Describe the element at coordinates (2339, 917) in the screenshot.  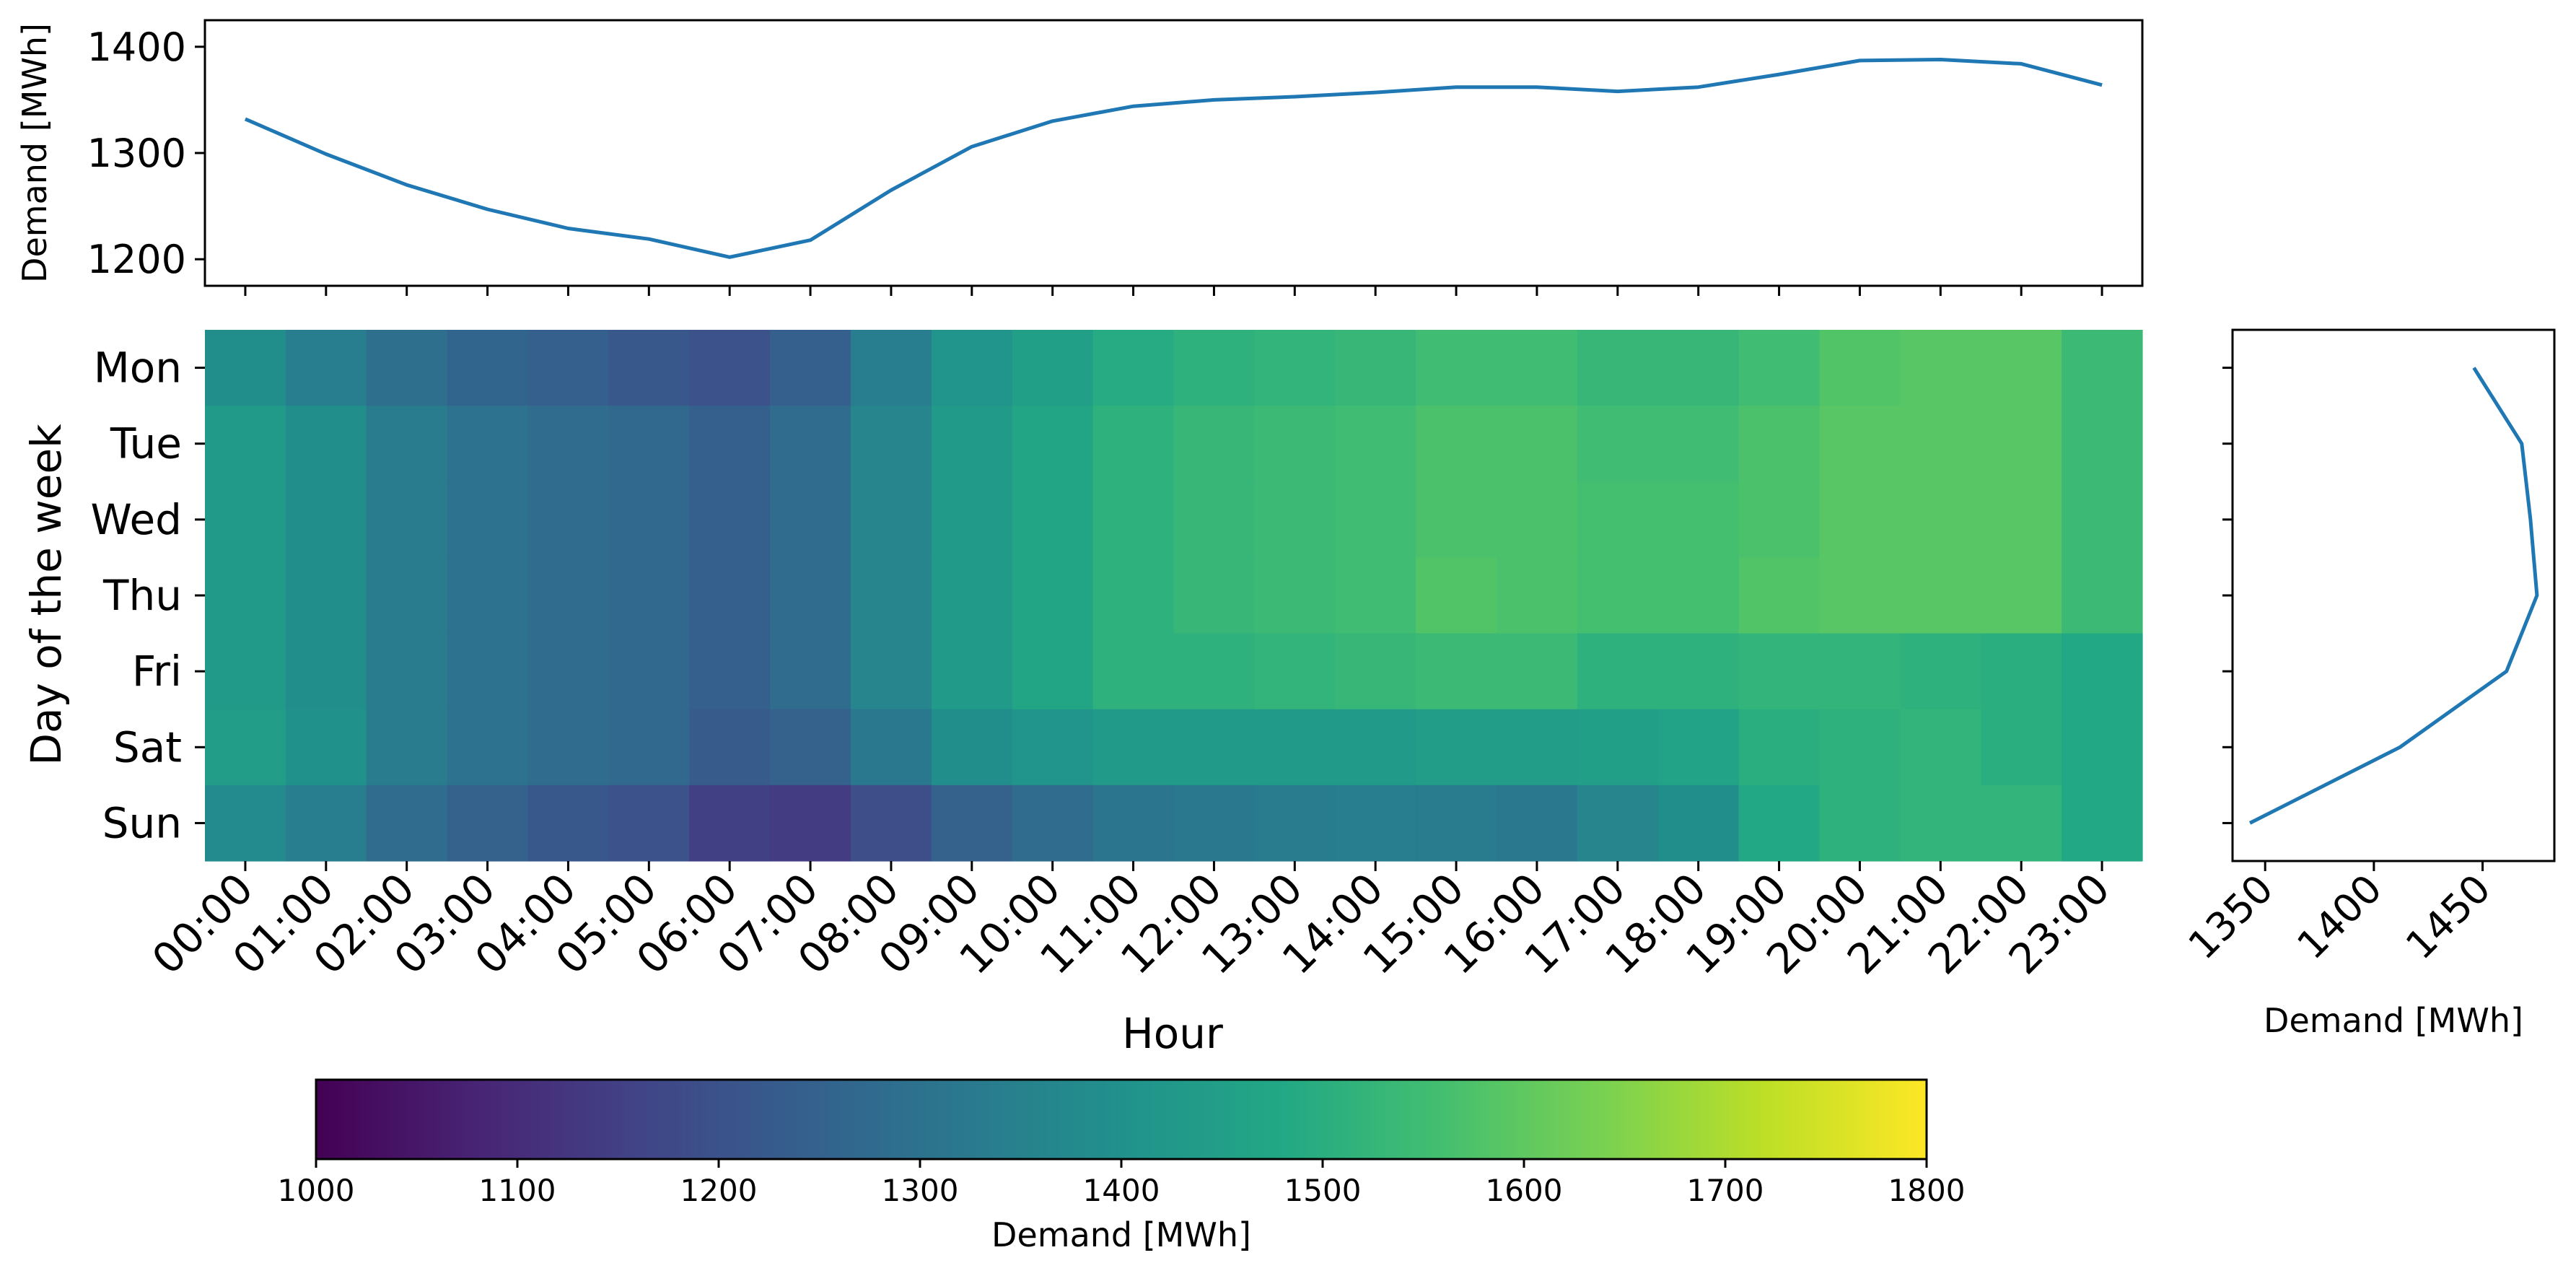
I see `side-x-tick-label: 1400` at that location.